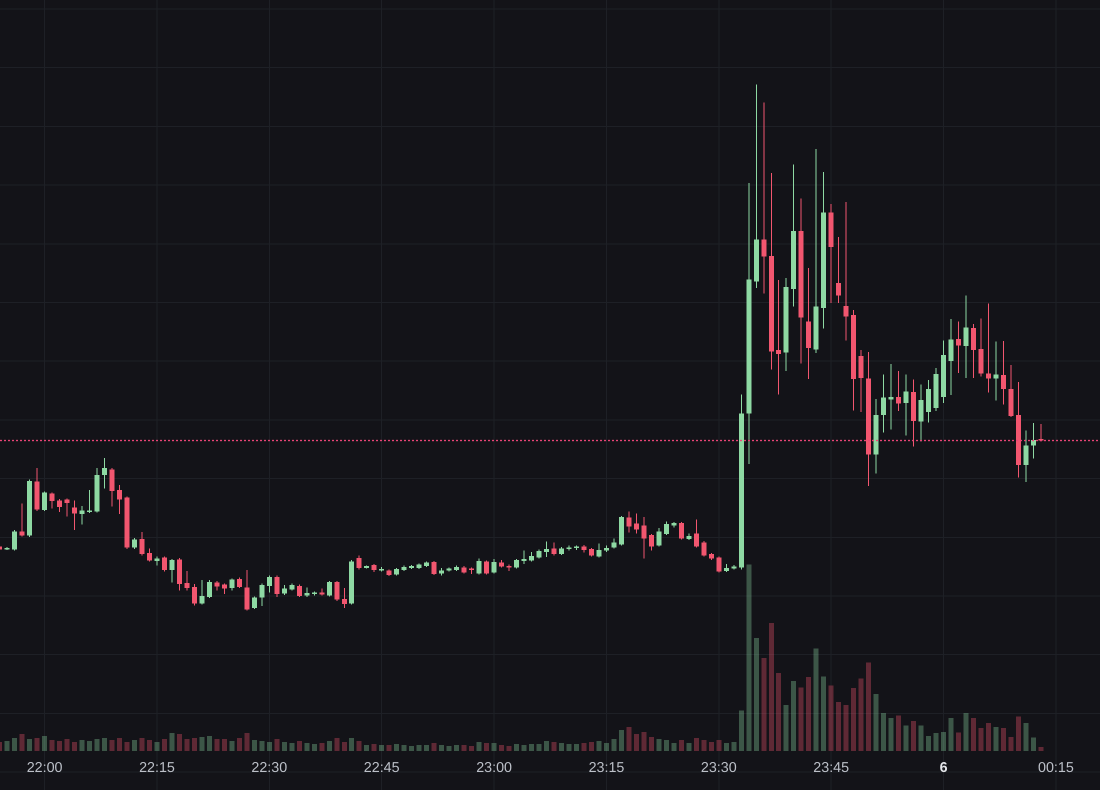 The width and height of the screenshot is (1100, 790). What do you see at coordinates (719, 768) in the screenshot?
I see `svg-text: 23:30` at bounding box center [719, 768].